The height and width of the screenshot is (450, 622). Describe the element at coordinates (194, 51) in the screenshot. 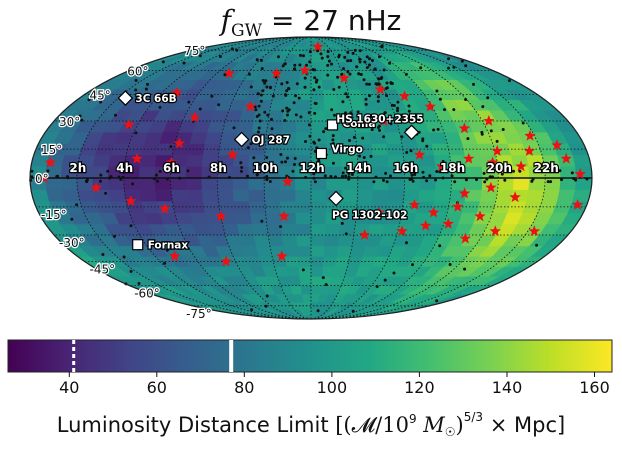

I see `dec-tick-label: 75°` at that location.